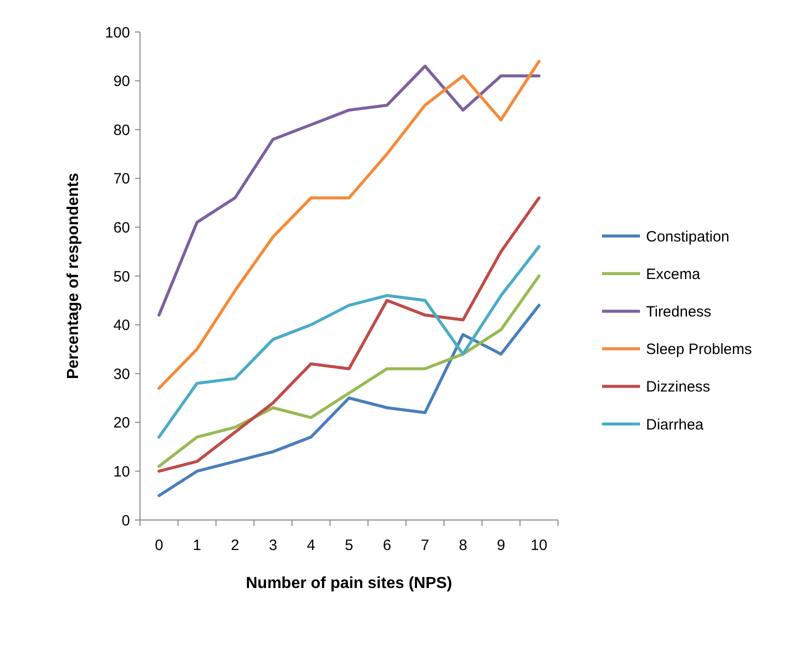  Describe the element at coordinates (501, 545) in the screenshot. I see `x-tick-label: 9` at that location.